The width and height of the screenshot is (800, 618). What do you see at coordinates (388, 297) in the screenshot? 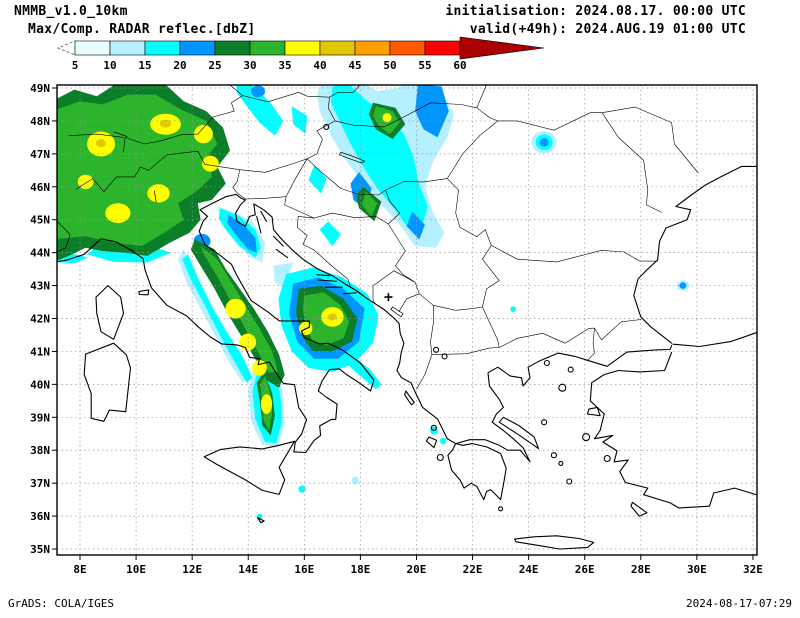
I see `overlay-marker` at bounding box center [388, 297].